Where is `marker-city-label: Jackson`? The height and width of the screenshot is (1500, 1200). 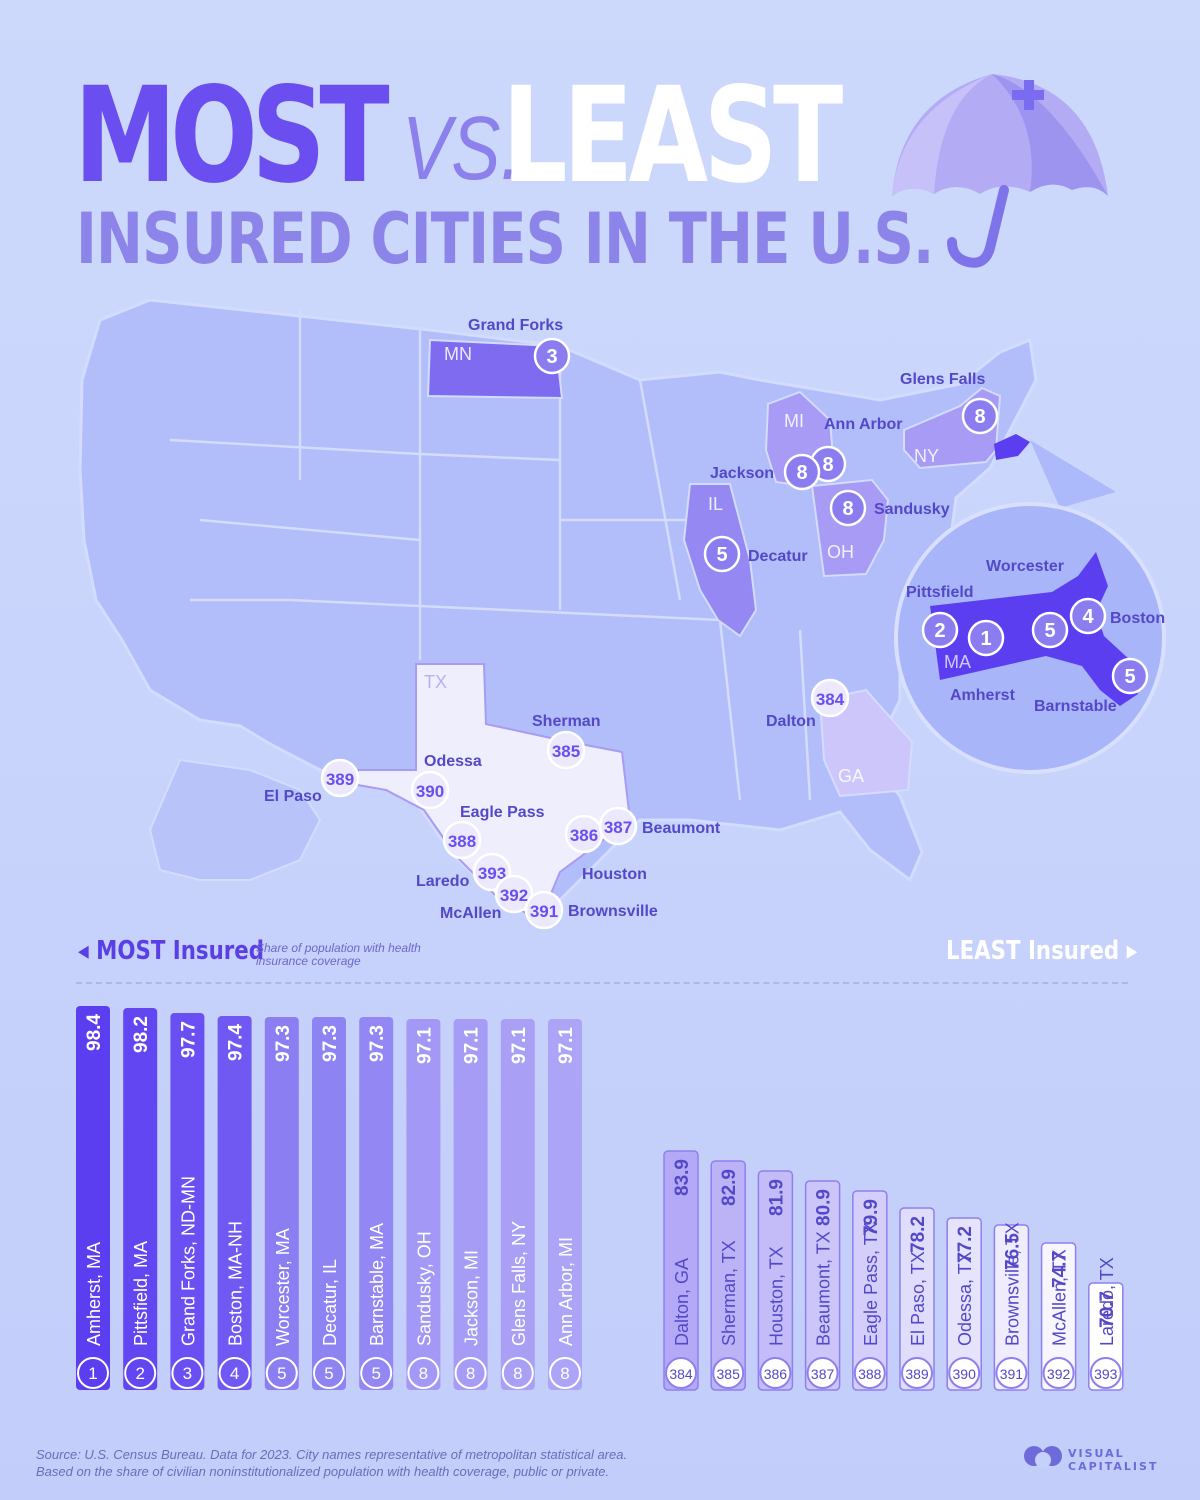
marker-city-label: Jackson is located at coordinates (742, 473).